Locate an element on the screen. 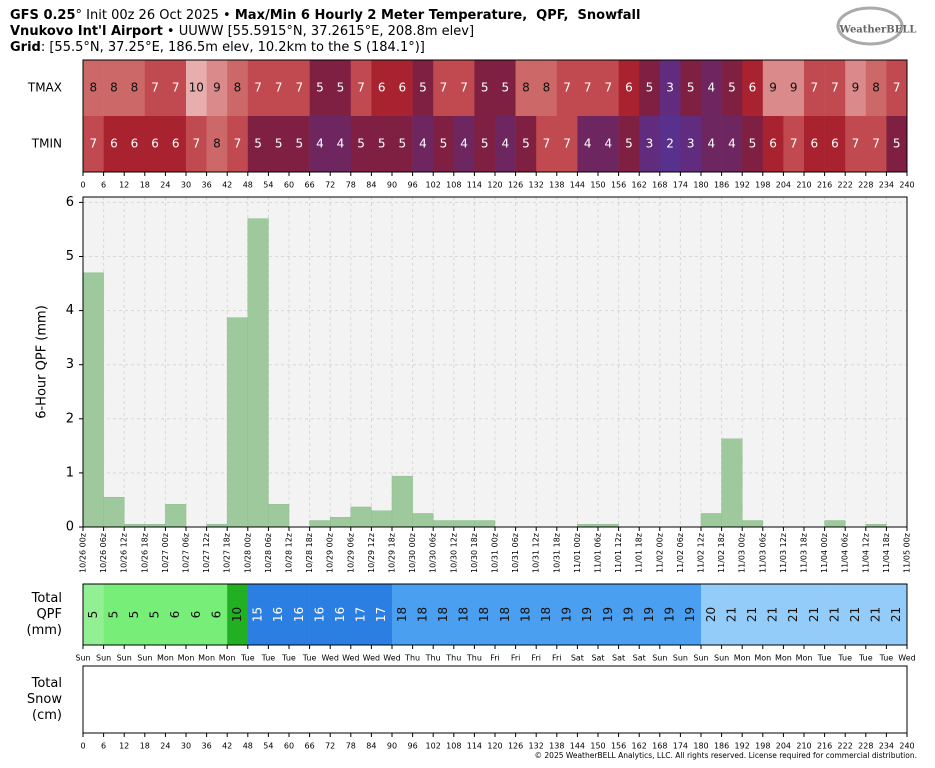 This screenshot has height=768, width=935. x-tick-label: Thu is located at coordinates (474, 658).